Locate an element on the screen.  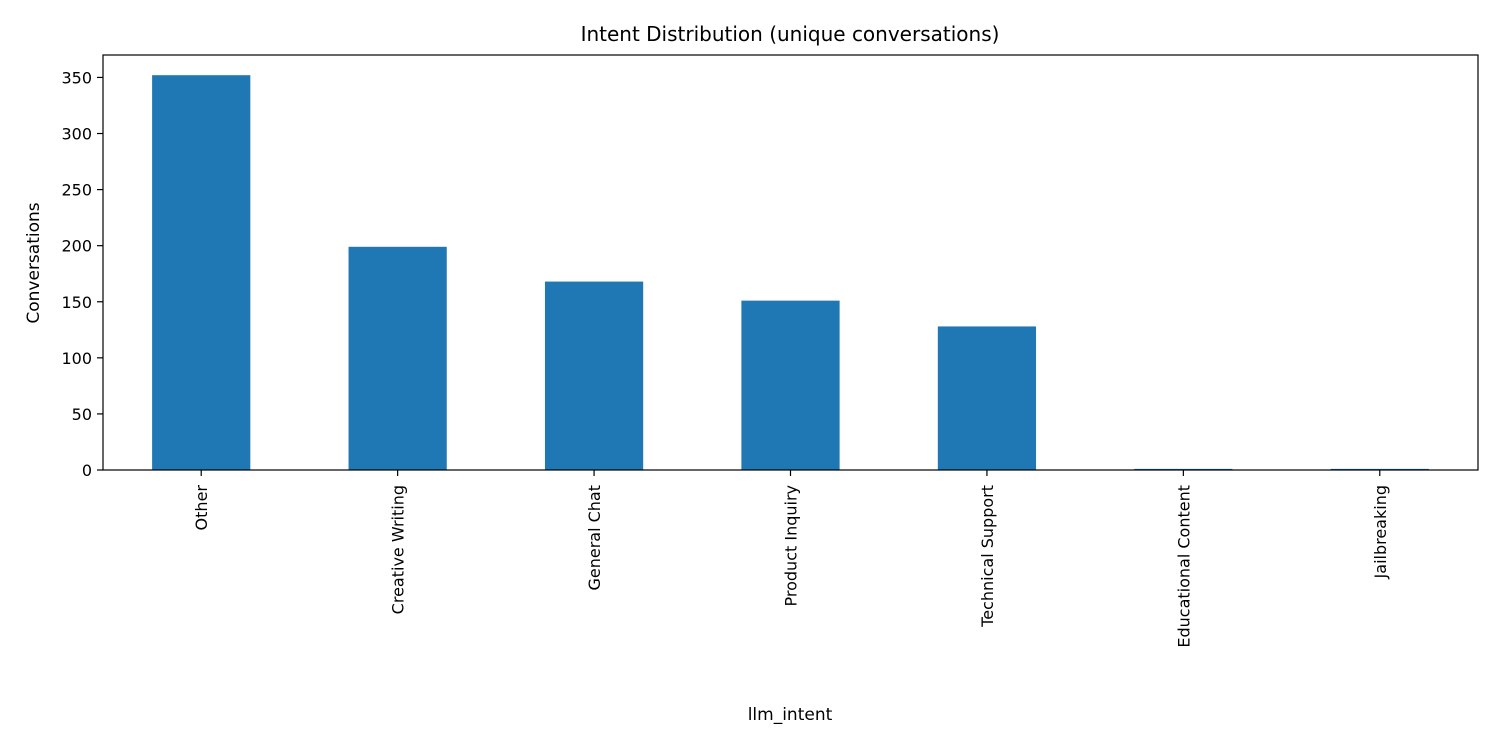
y-tick-label: 200 is located at coordinates (76, 246).